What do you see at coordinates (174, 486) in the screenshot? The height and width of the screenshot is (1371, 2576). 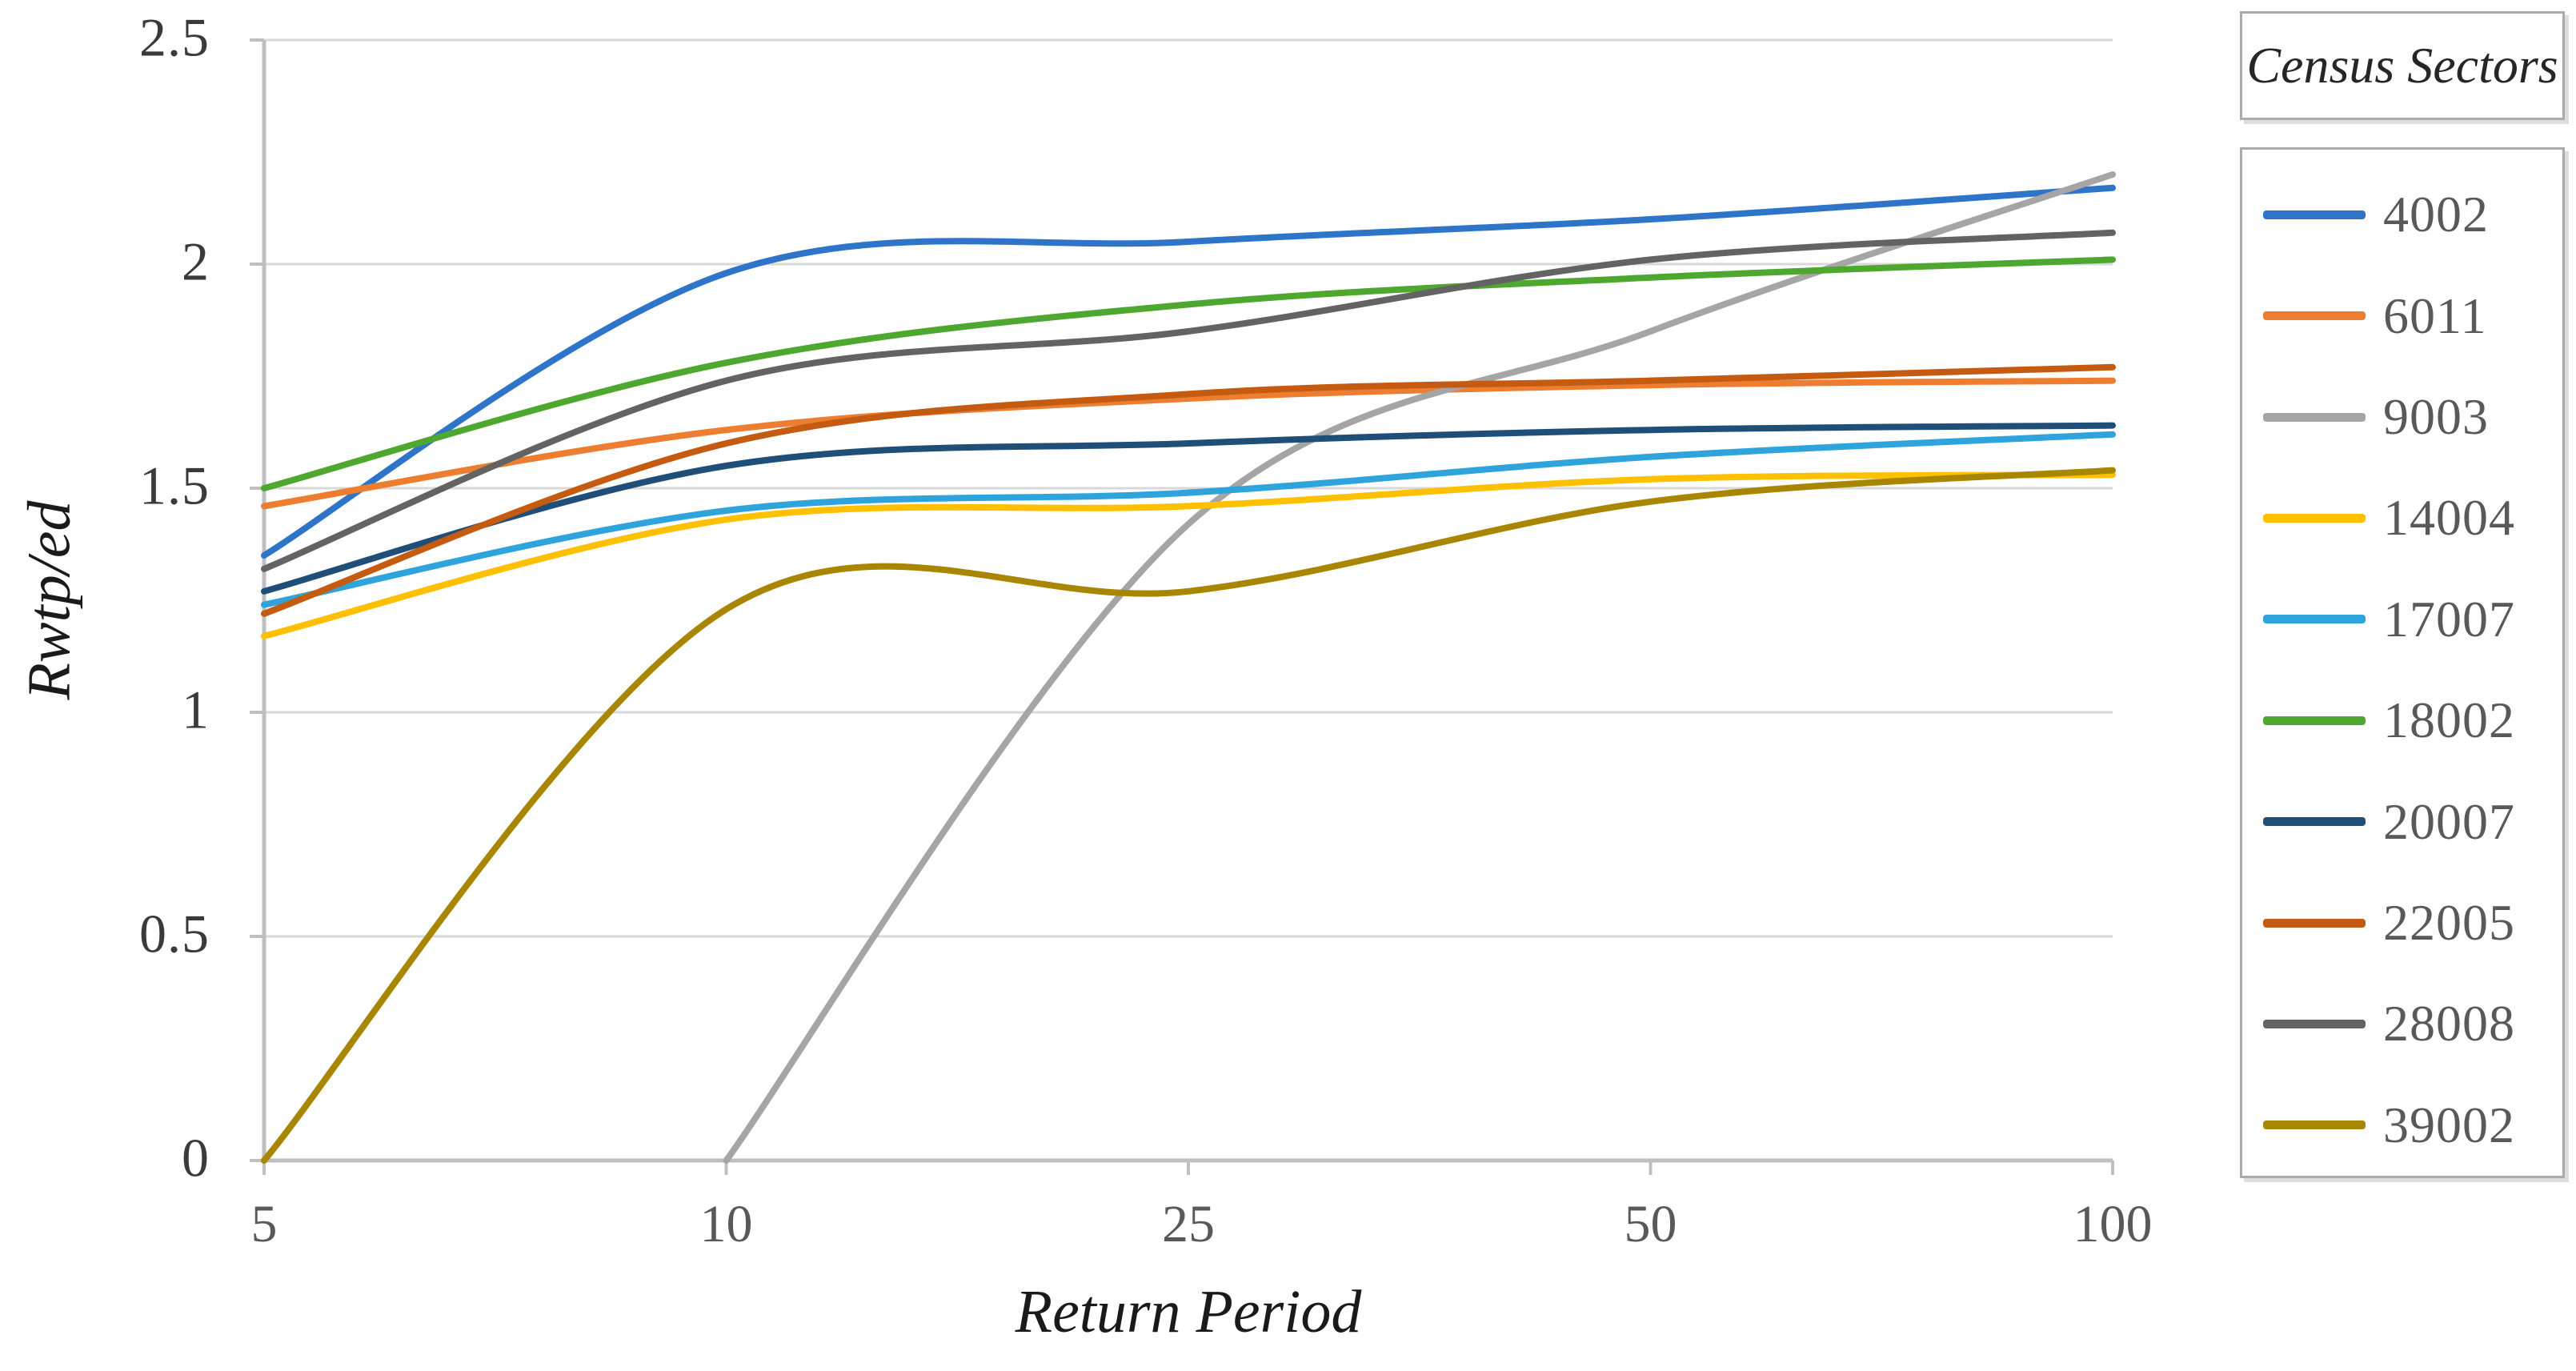 I see `y-tick-label: 1.5` at bounding box center [174, 486].